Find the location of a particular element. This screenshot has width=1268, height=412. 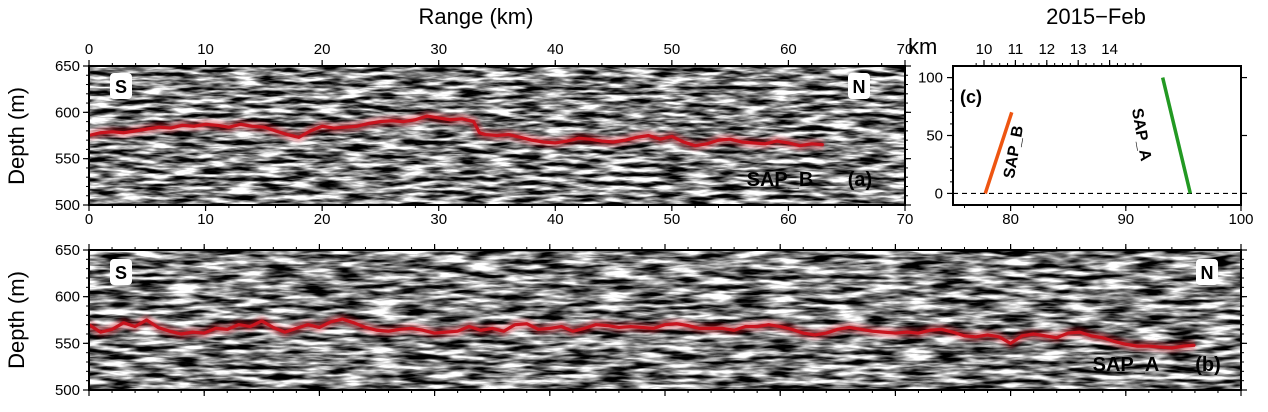

panel-a-south-label: S is located at coordinates (121, 87).